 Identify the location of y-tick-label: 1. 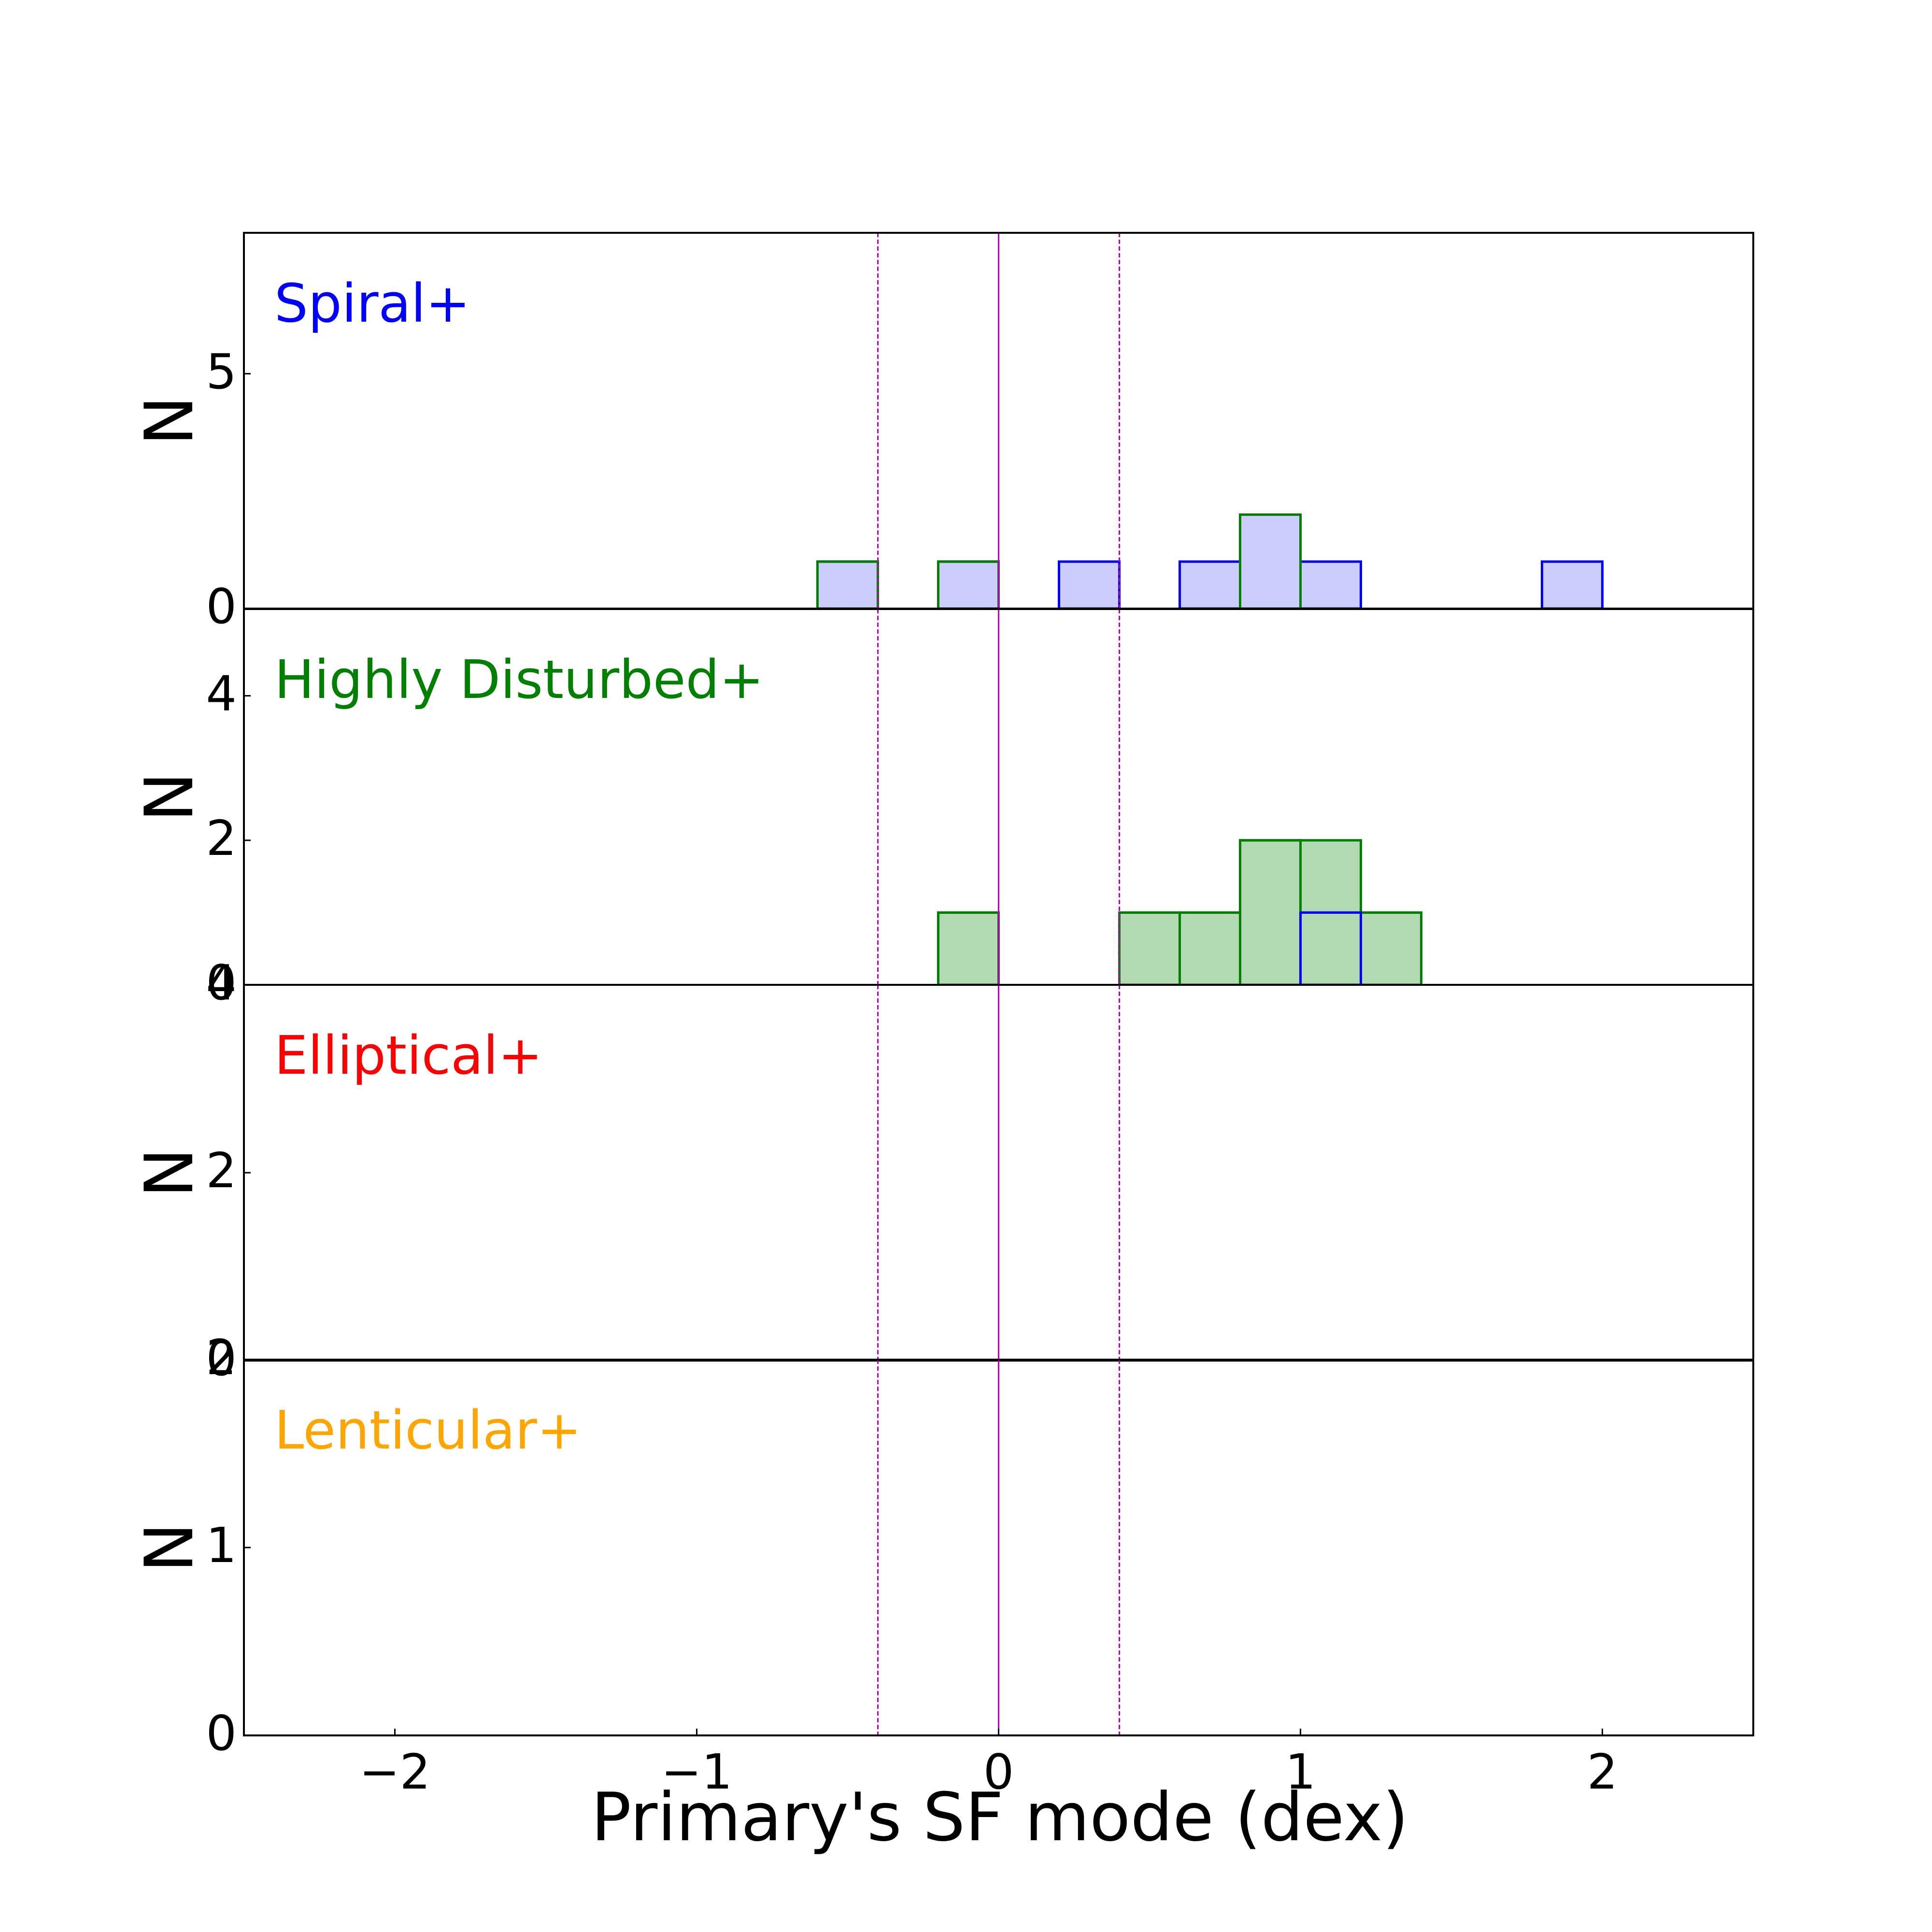
(221, 1545).